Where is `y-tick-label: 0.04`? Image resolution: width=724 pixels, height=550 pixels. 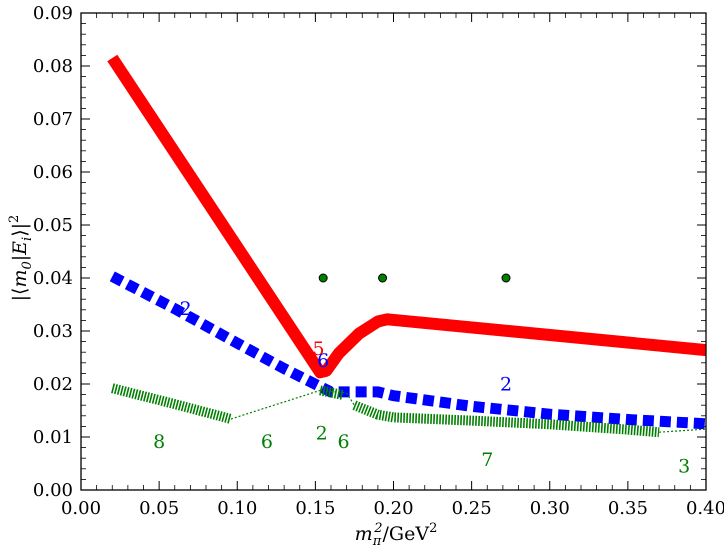
y-tick-label: 0.04 is located at coordinates (53, 278).